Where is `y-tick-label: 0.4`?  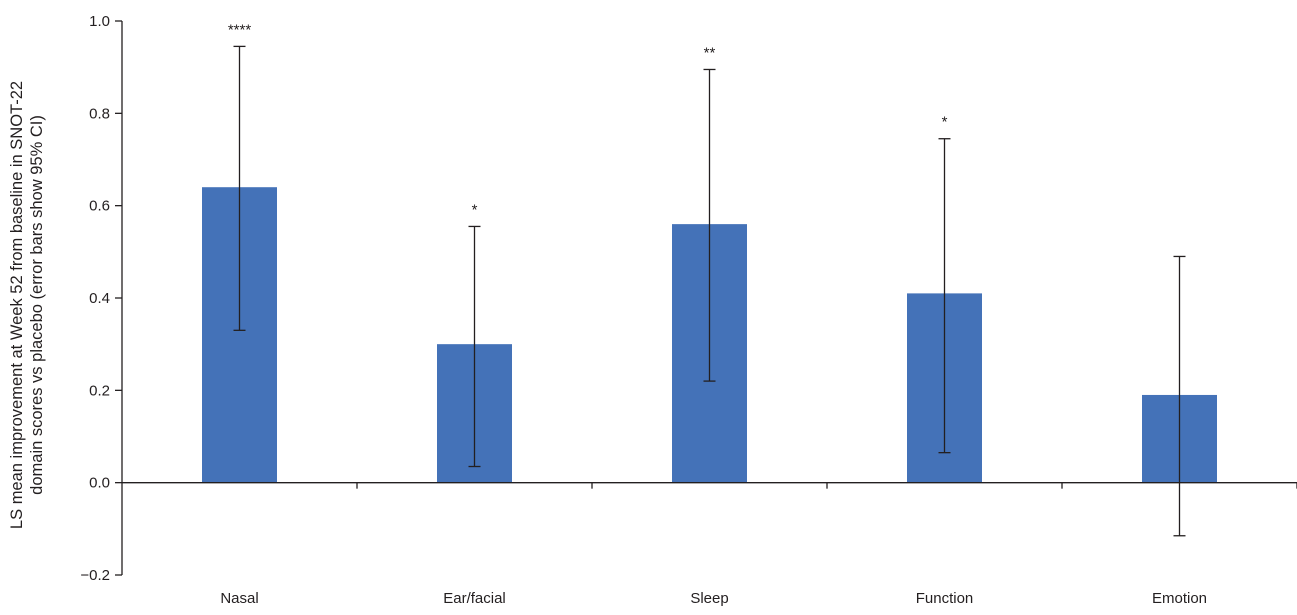
y-tick-label: 0.4 is located at coordinates (99, 298).